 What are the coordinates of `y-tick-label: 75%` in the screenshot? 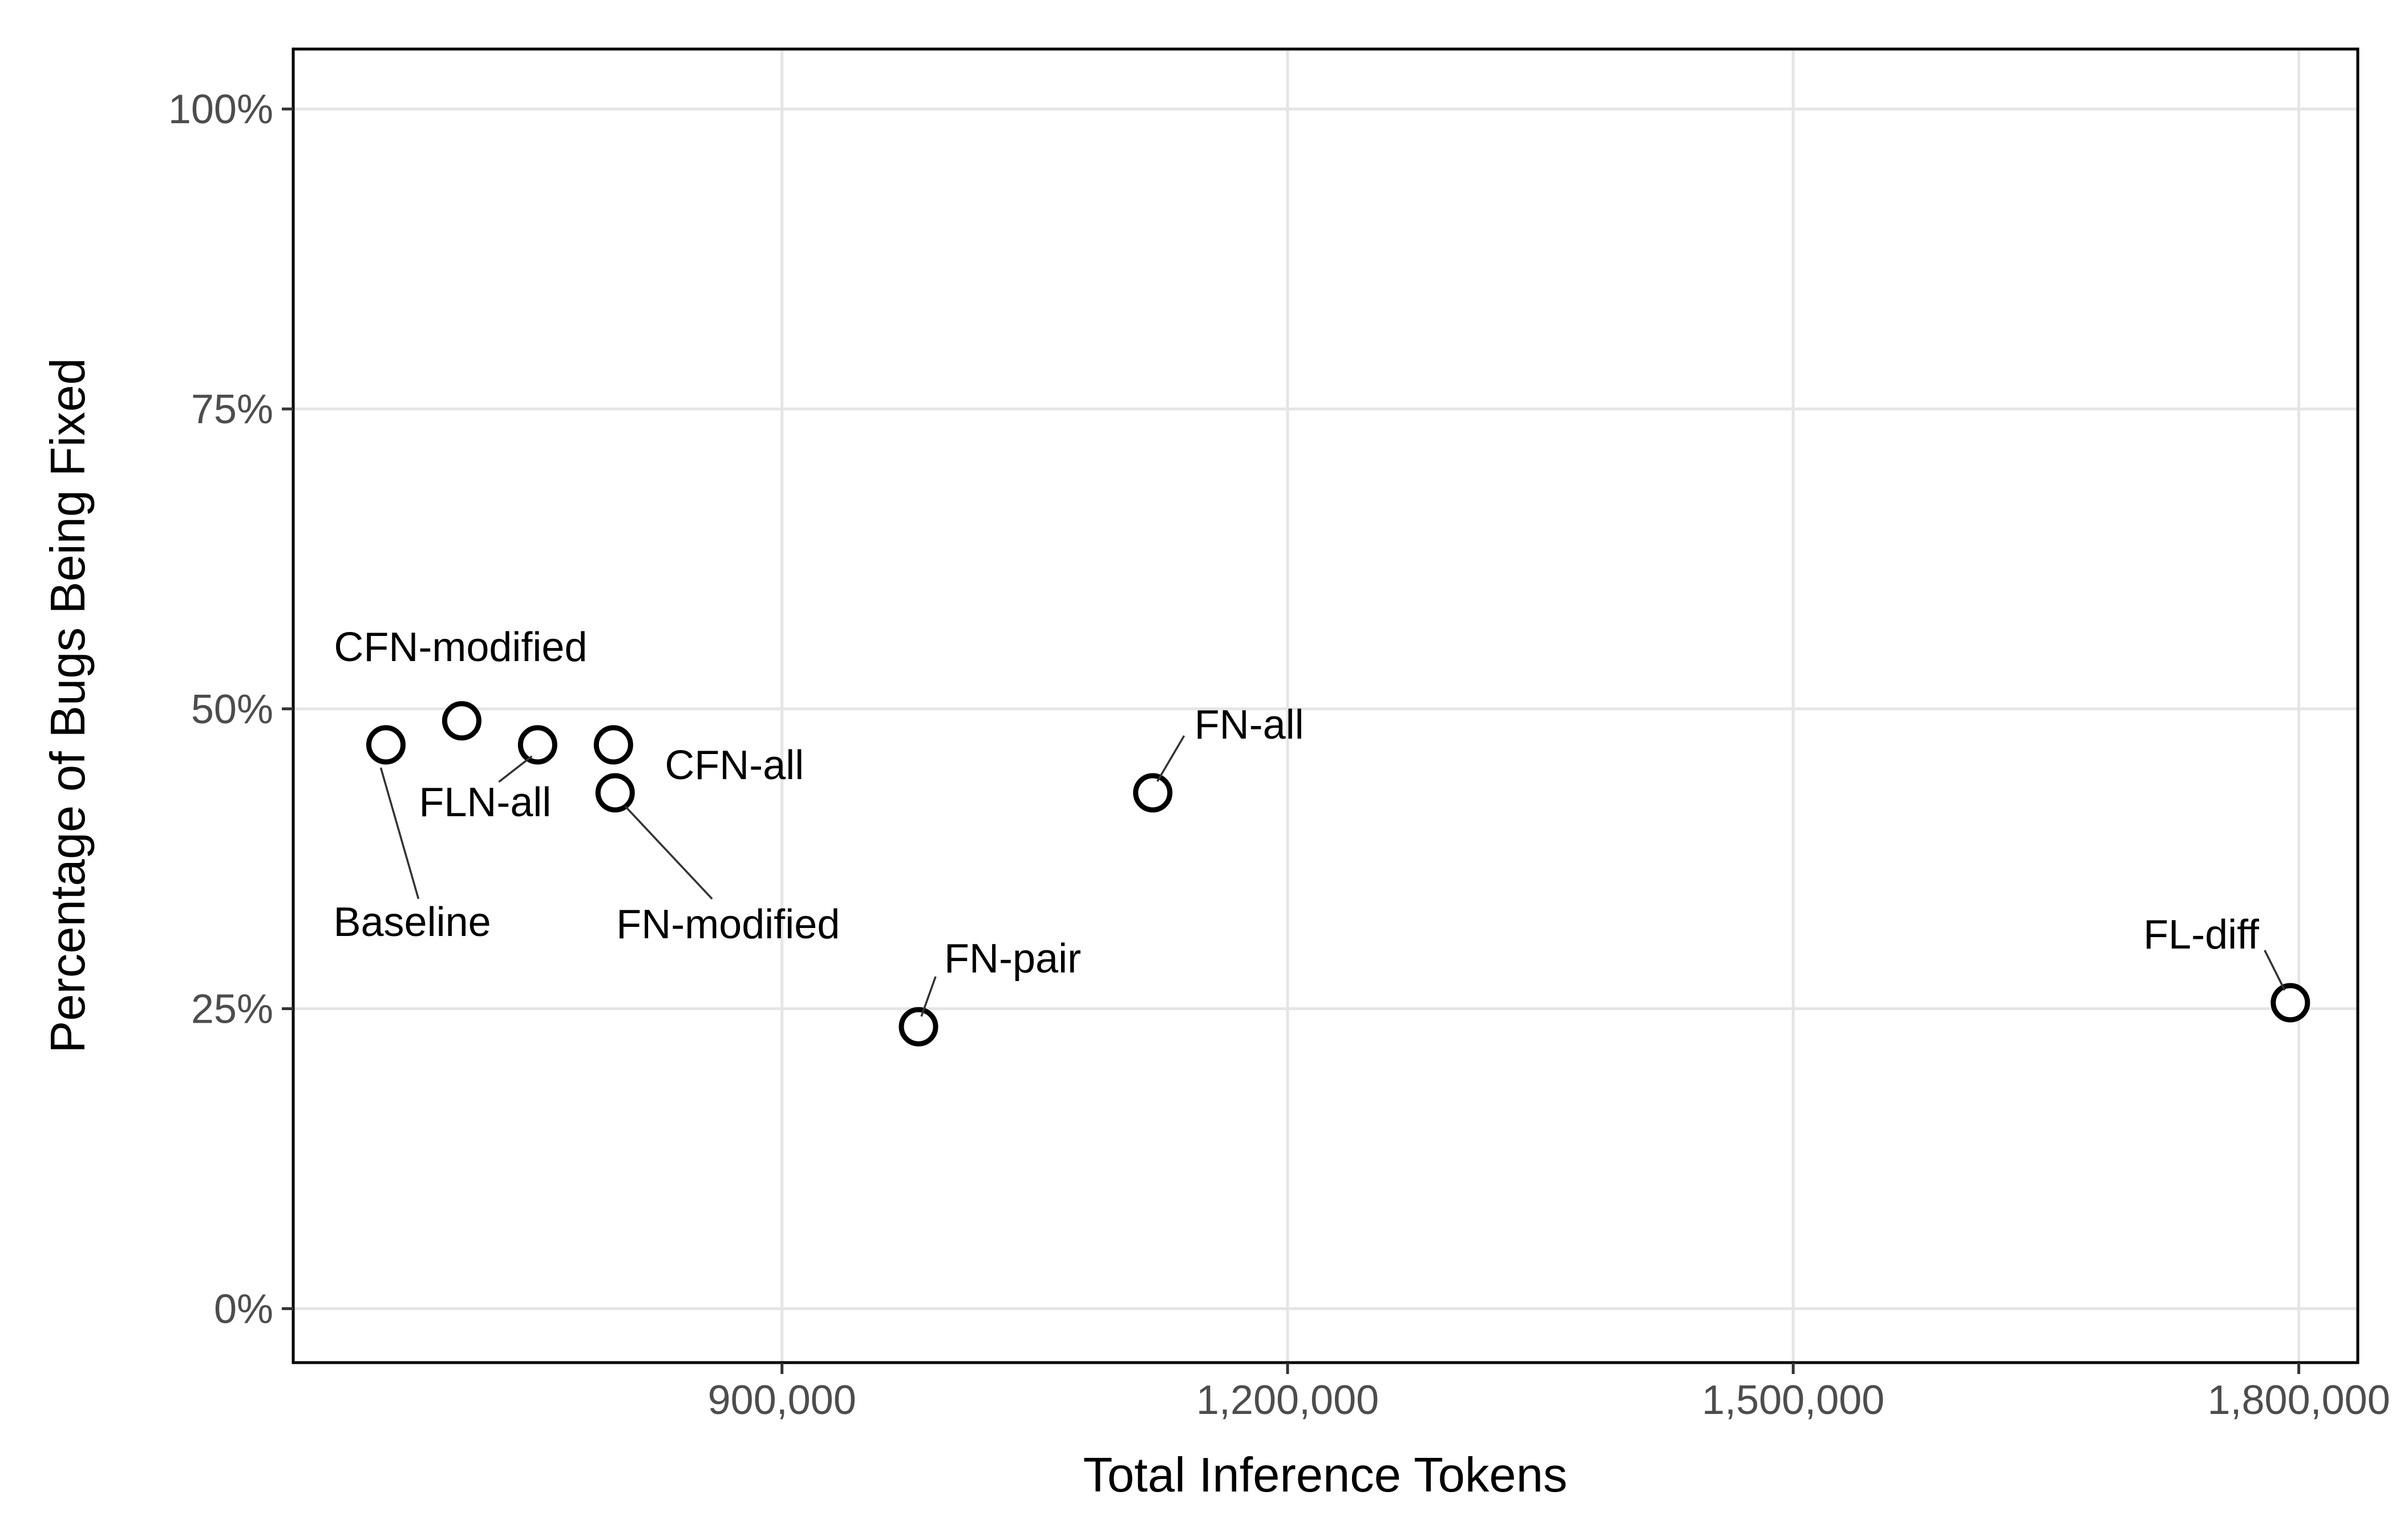 It's located at (232, 410).